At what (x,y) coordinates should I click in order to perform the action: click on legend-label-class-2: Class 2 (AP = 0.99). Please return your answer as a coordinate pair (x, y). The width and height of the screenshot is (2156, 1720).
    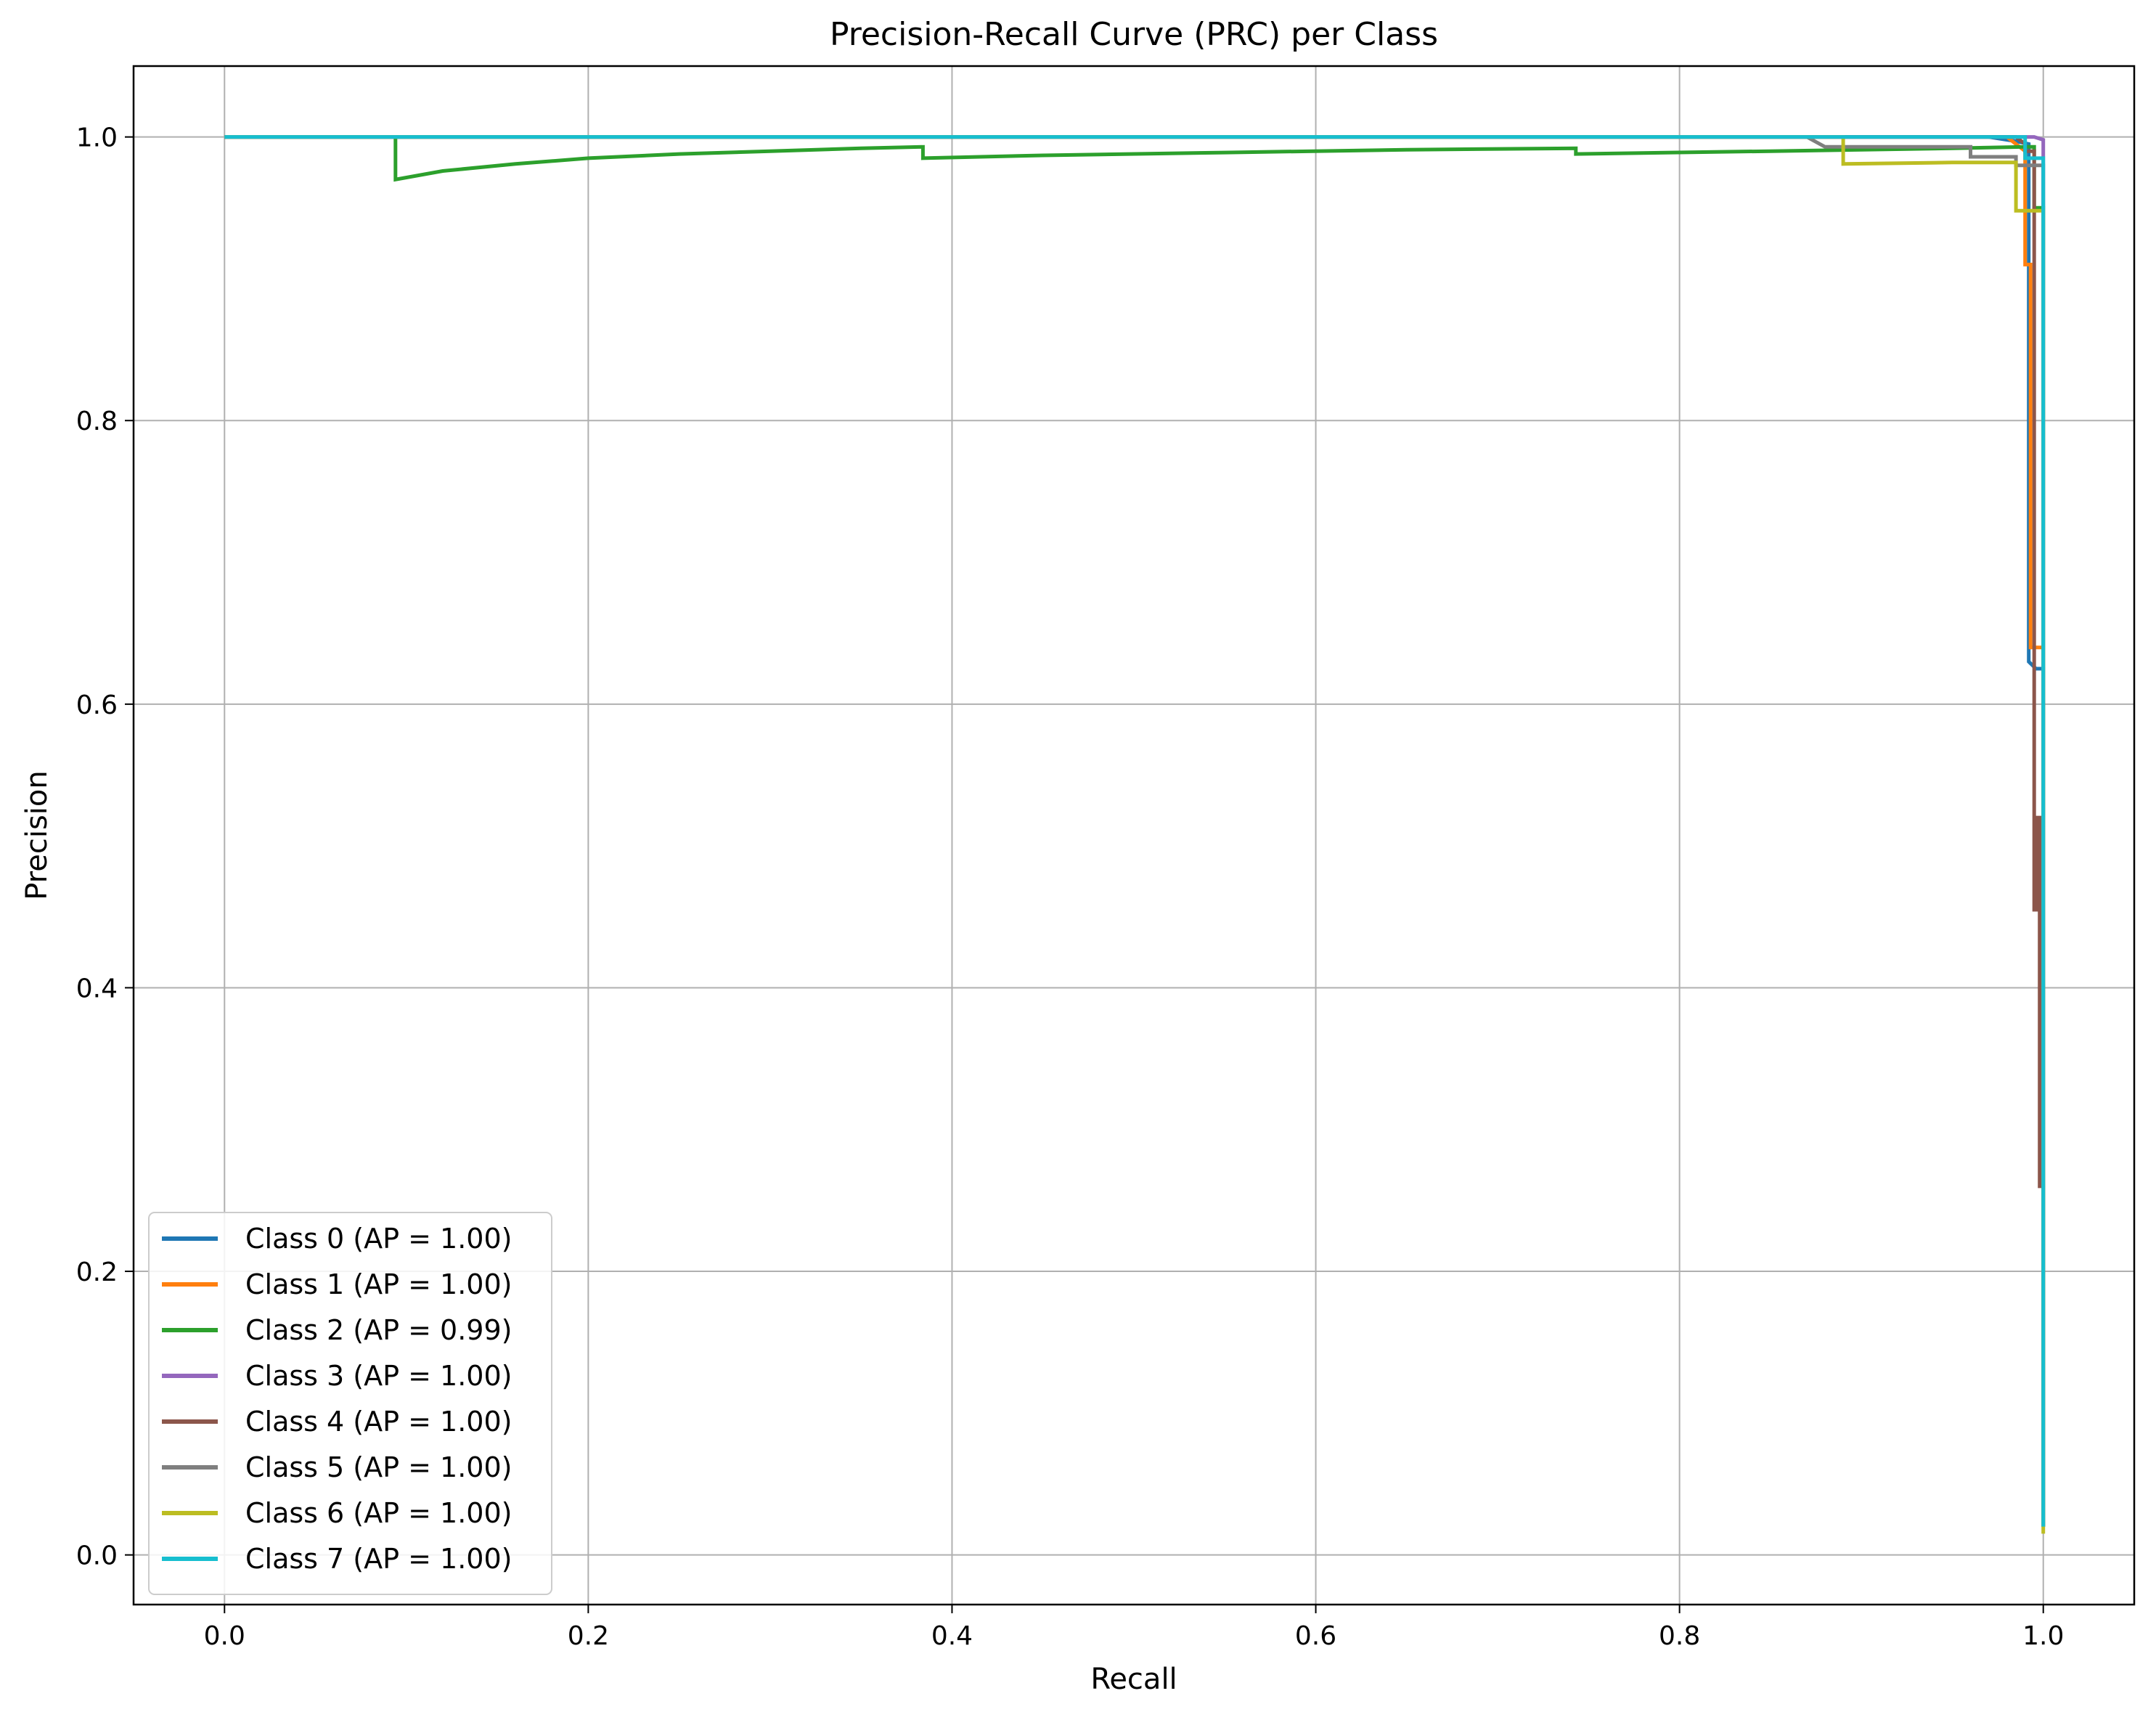
    Looking at the image, I should click on (379, 1330).